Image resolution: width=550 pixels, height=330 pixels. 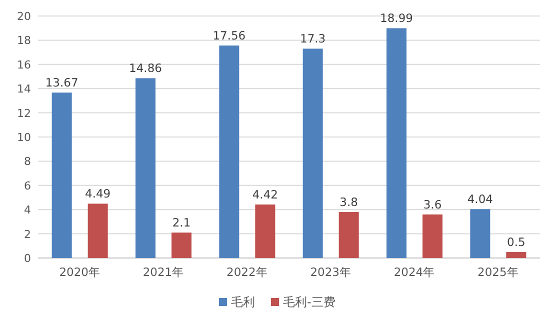 I want to click on data-label: 4.04, so click(x=480, y=199).